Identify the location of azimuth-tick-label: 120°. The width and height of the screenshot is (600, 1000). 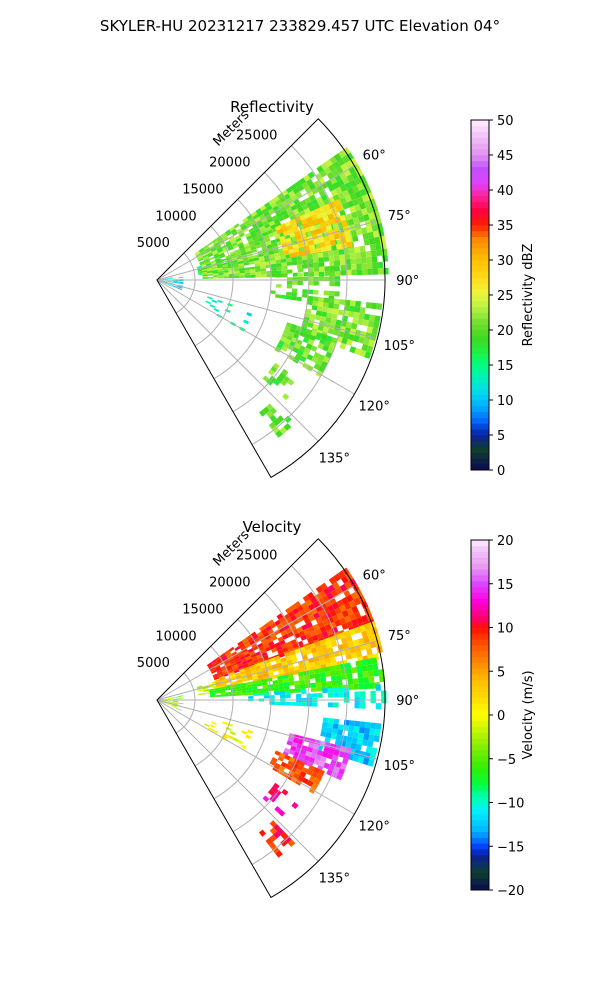
(374, 406).